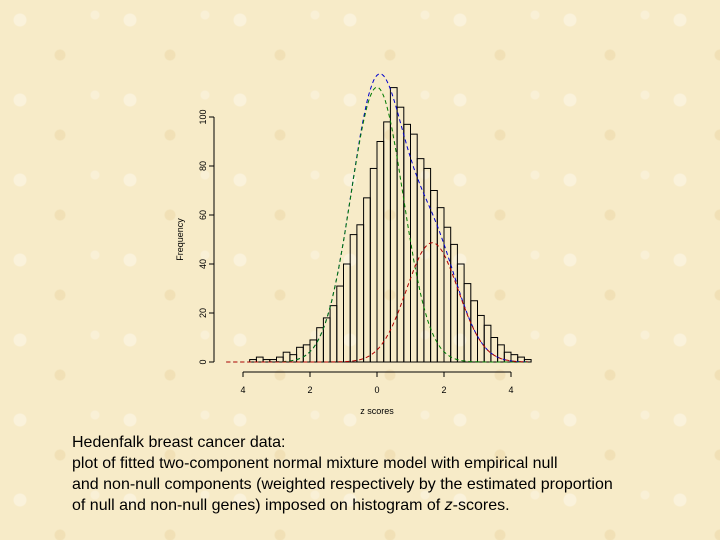  Describe the element at coordinates (203, 313) in the screenshot. I see `y-tick-label-1: 20` at that location.